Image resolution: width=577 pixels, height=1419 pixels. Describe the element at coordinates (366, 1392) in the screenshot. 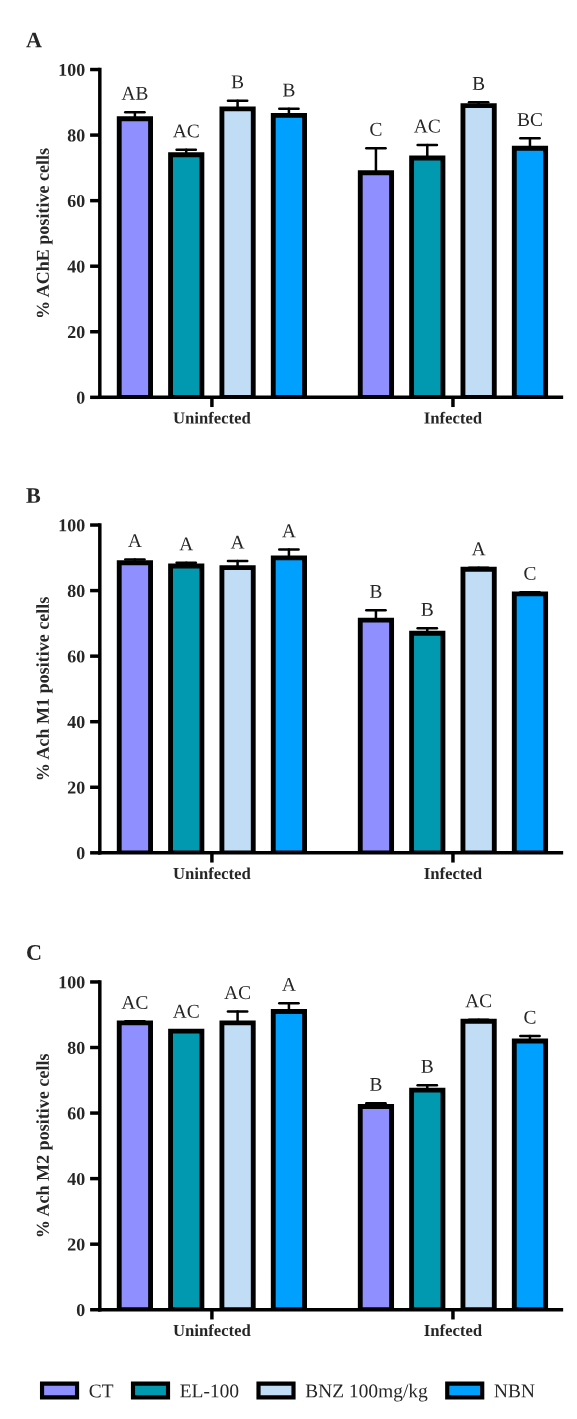

I see `legend-label: BNZ 100mg/kg` at that location.